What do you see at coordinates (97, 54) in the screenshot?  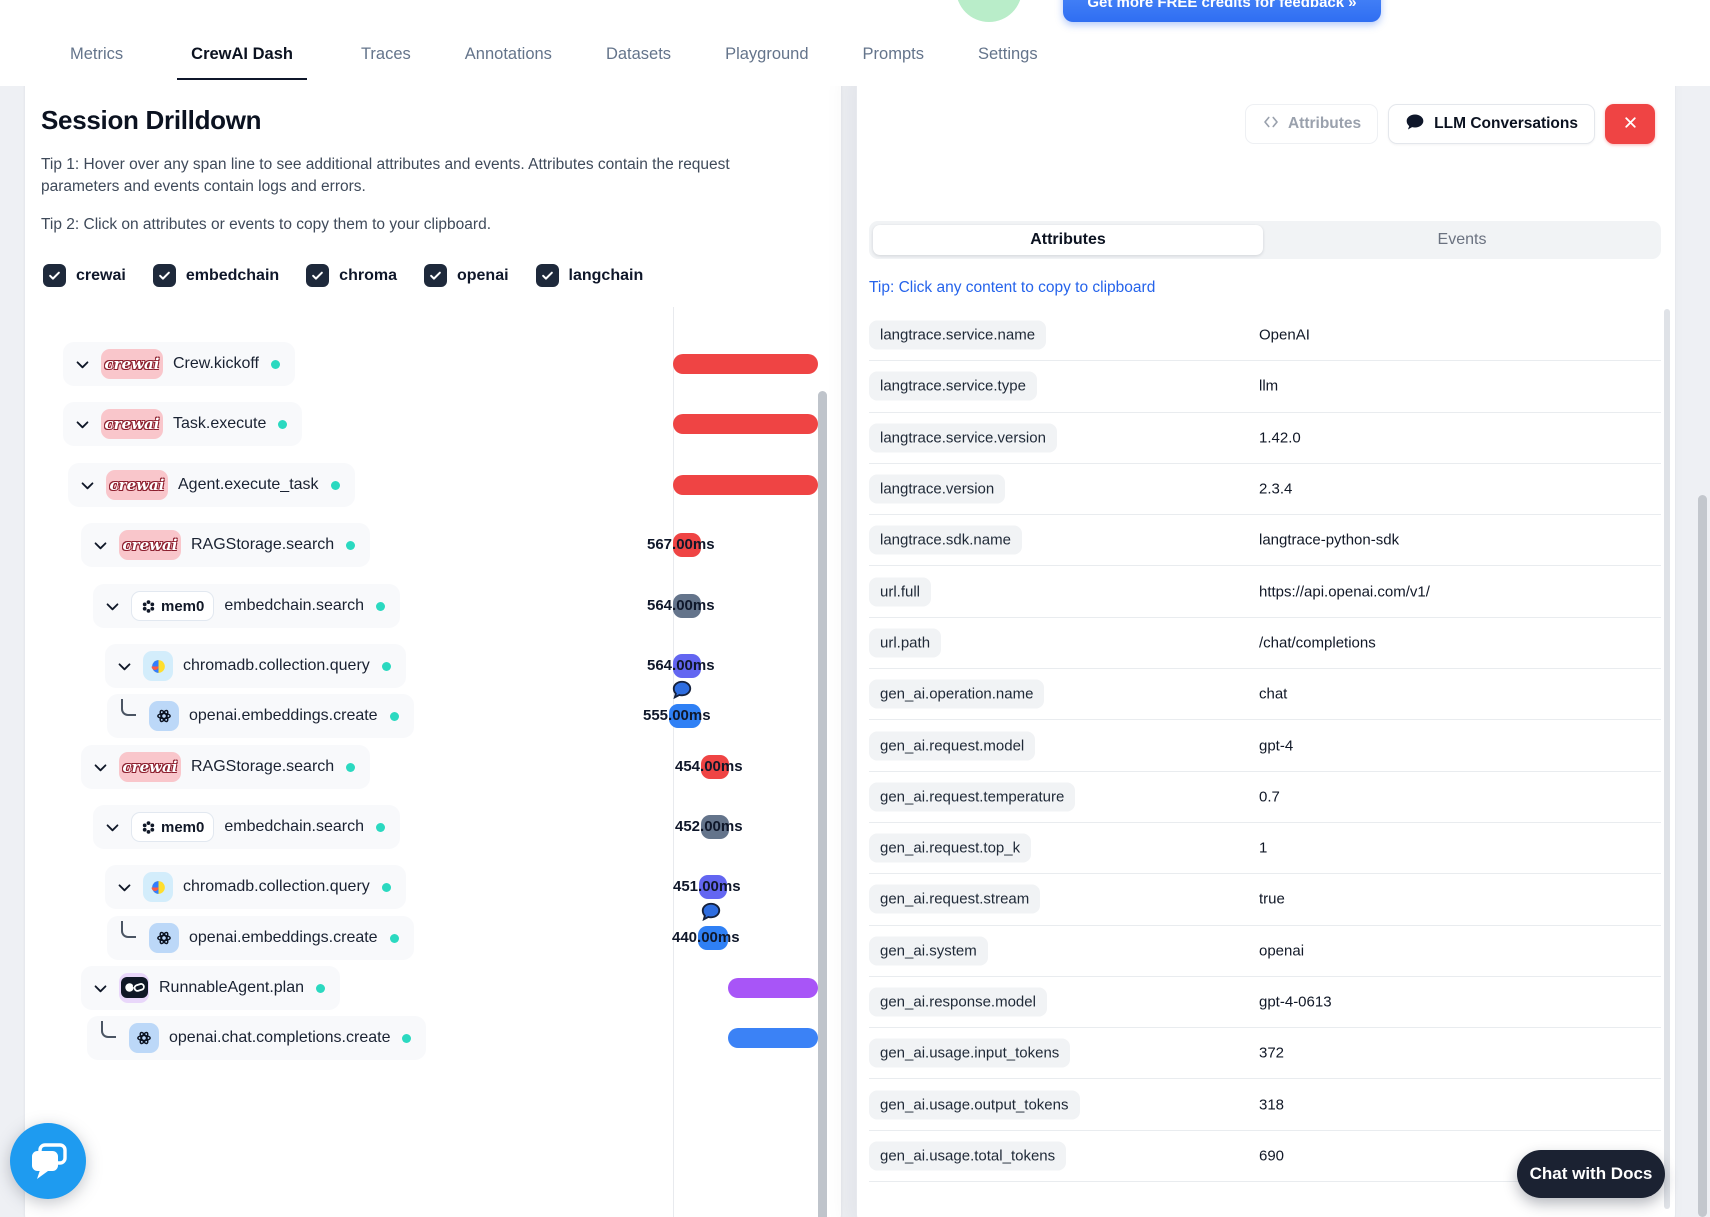 I see `tab-metrics: Metrics` at bounding box center [97, 54].